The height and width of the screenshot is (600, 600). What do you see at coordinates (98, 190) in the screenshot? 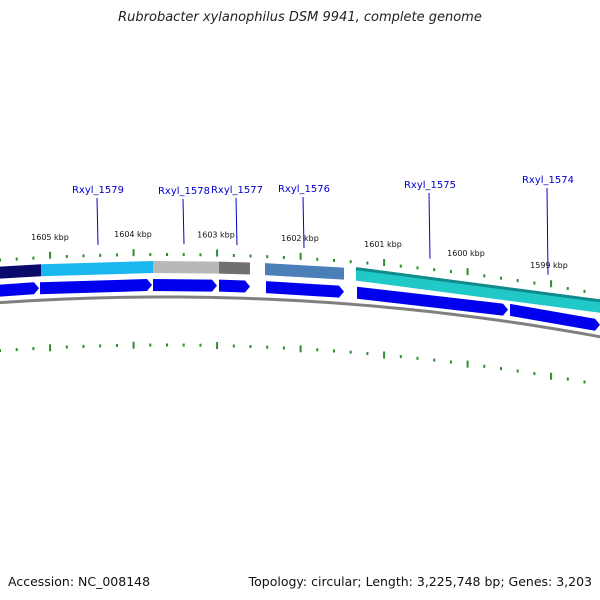
I see `gene-label: Rxyl_1579` at bounding box center [98, 190].